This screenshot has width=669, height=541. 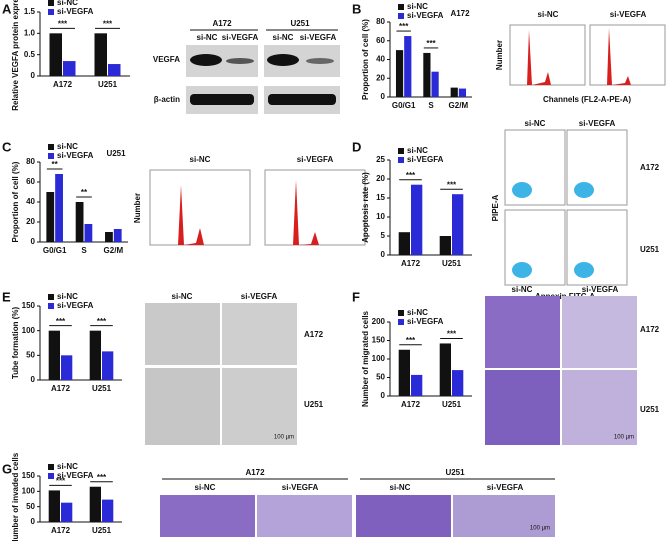 What do you see at coordinates (30, 54) in the screenshot?
I see `y-tick-label: 0.5` at bounding box center [30, 54].